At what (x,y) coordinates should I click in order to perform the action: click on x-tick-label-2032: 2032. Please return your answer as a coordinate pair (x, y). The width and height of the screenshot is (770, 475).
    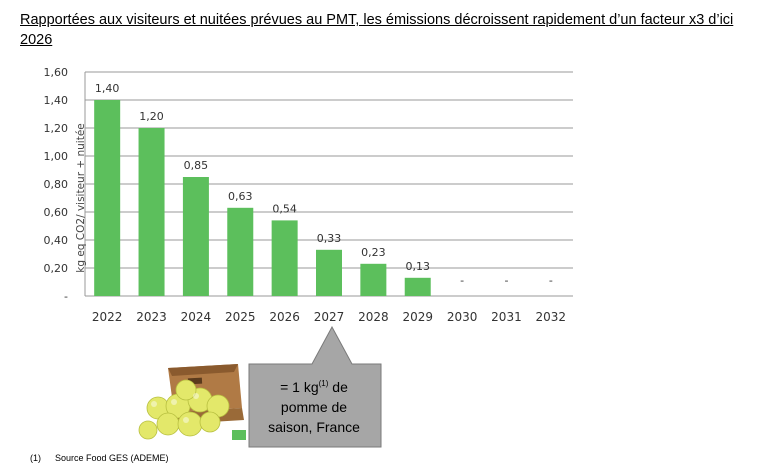
    Looking at the image, I should click on (551, 317).